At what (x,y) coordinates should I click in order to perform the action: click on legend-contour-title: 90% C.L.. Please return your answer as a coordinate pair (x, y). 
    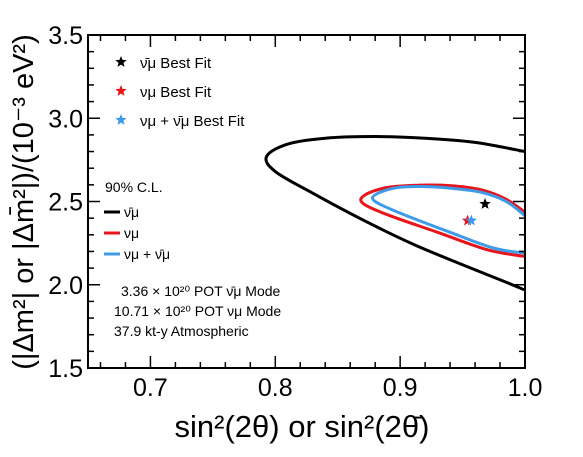
    Looking at the image, I should click on (134, 187).